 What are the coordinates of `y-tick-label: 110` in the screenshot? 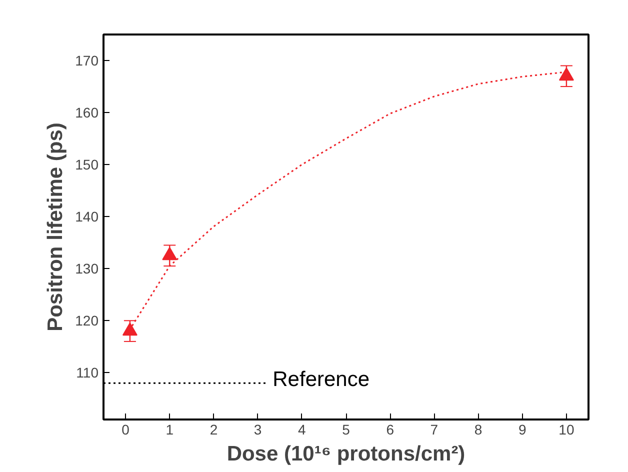 It's located at (87, 372).